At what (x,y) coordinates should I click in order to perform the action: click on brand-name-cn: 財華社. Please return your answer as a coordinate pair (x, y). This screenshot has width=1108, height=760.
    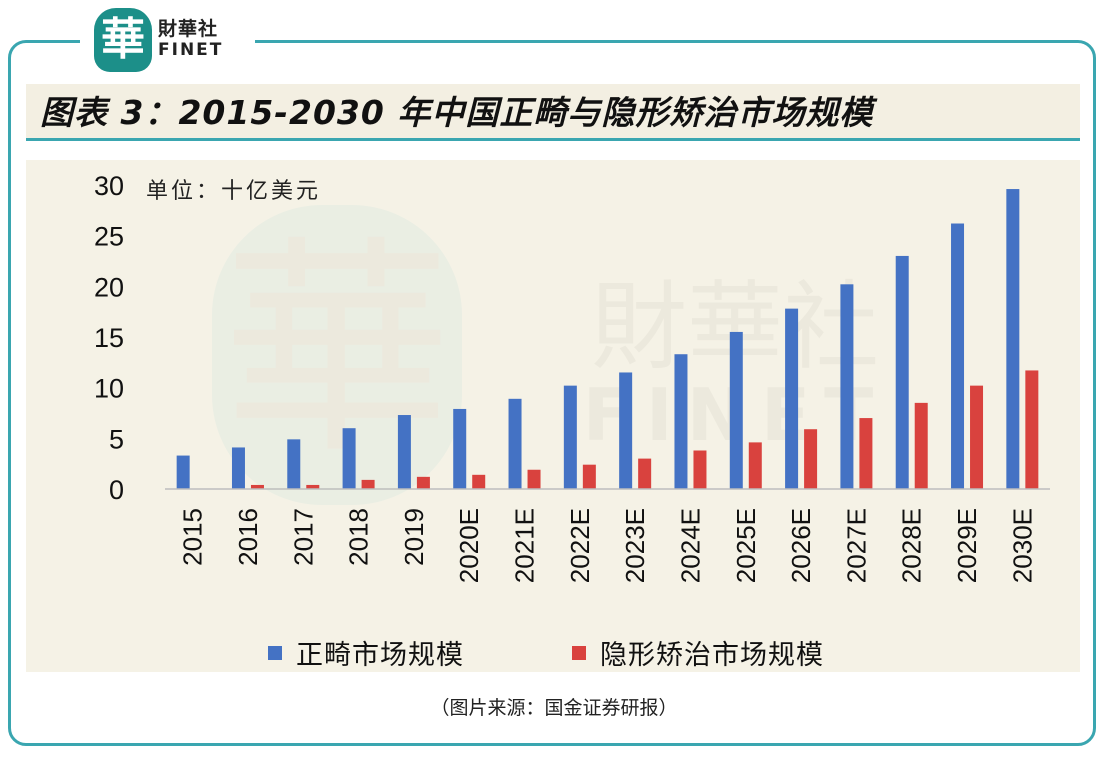
    Looking at the image, I should click on (188, 29).